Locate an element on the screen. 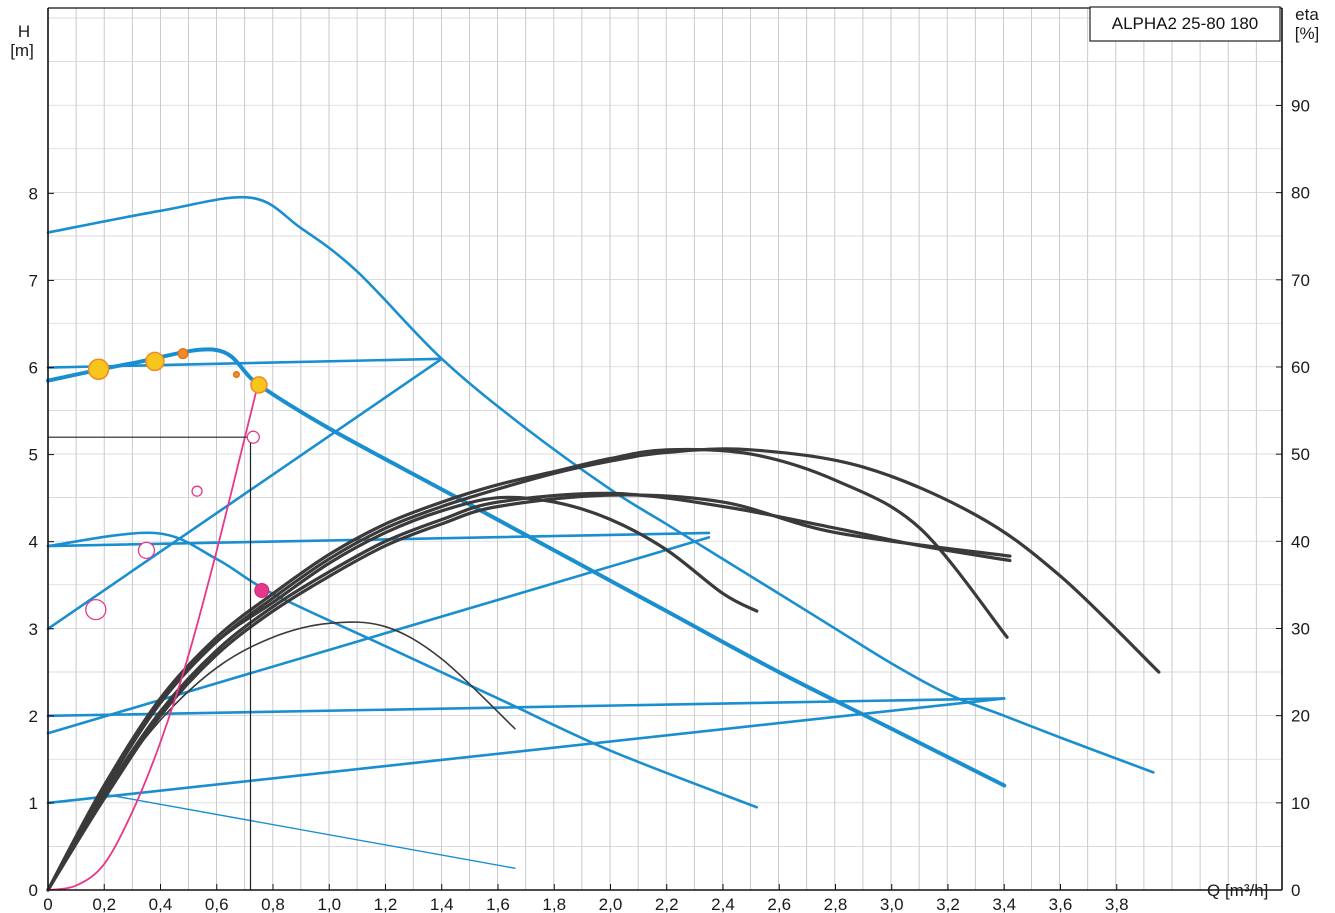 The width and height of the screenshot is (1335, 913). x-tick-label: 0,2 is located at coordinates (104, 904).